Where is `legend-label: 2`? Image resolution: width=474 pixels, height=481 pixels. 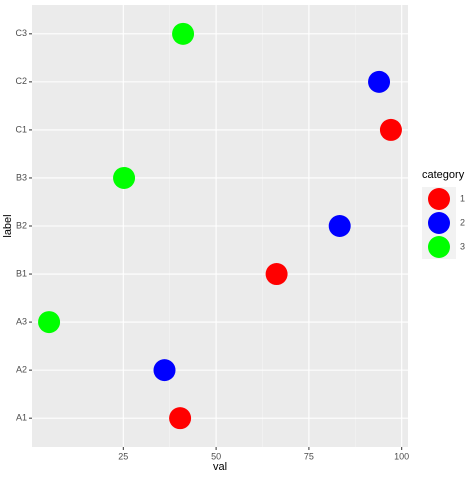
legend-label: 2 is located at coordinates (462, 222).